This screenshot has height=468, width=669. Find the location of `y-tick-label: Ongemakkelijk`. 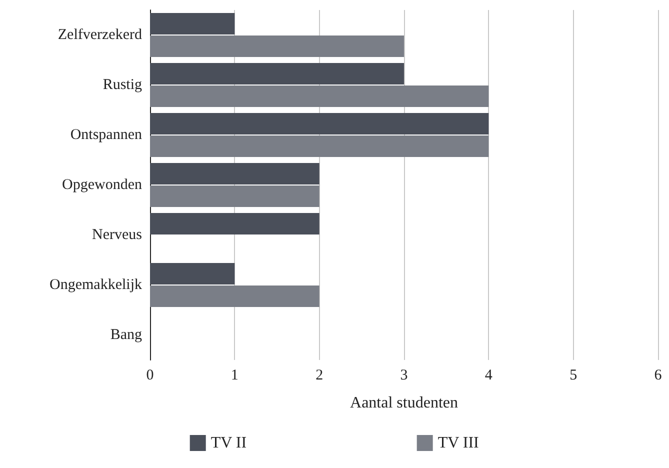

y-tick-label: Ongemakkelijk is located at coordinates (96, 285).